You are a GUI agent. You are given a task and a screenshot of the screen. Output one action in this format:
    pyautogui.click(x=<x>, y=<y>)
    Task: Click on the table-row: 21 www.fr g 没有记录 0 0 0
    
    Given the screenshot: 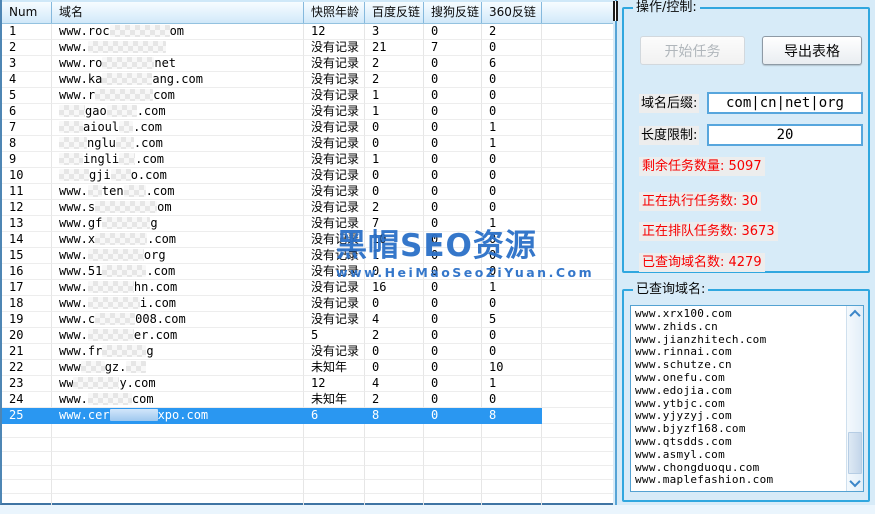 What is the action you would take?
    pyautogui.click(x=307, y=352)
    